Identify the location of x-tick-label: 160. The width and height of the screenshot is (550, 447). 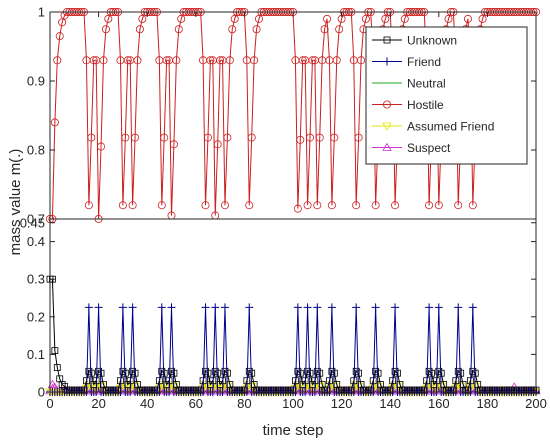
(439, 403).